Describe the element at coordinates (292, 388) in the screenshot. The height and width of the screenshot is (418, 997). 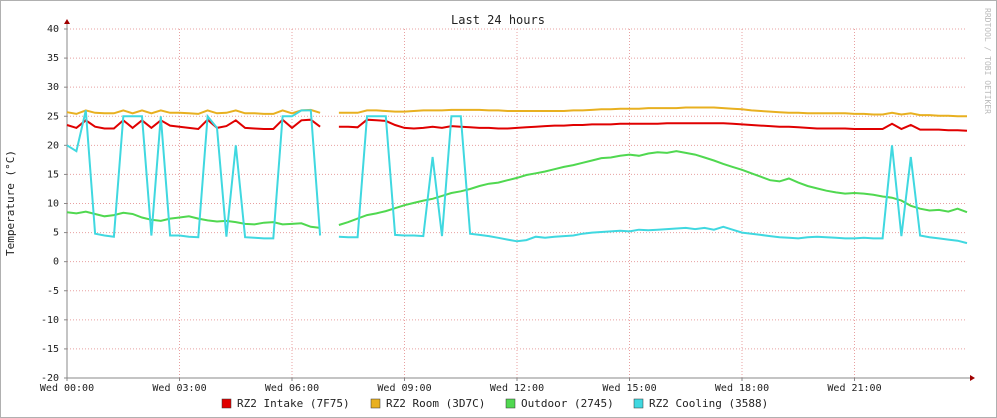
I see `x-tick-label: Wed 06:00` at that location.